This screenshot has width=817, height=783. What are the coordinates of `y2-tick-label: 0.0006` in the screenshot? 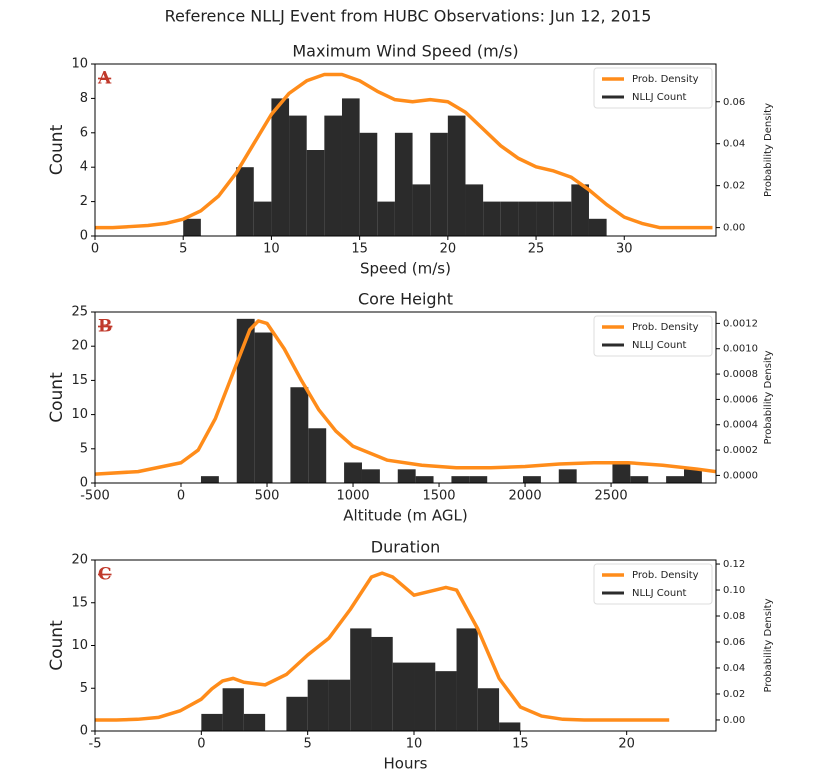 It's located at (740, 399).